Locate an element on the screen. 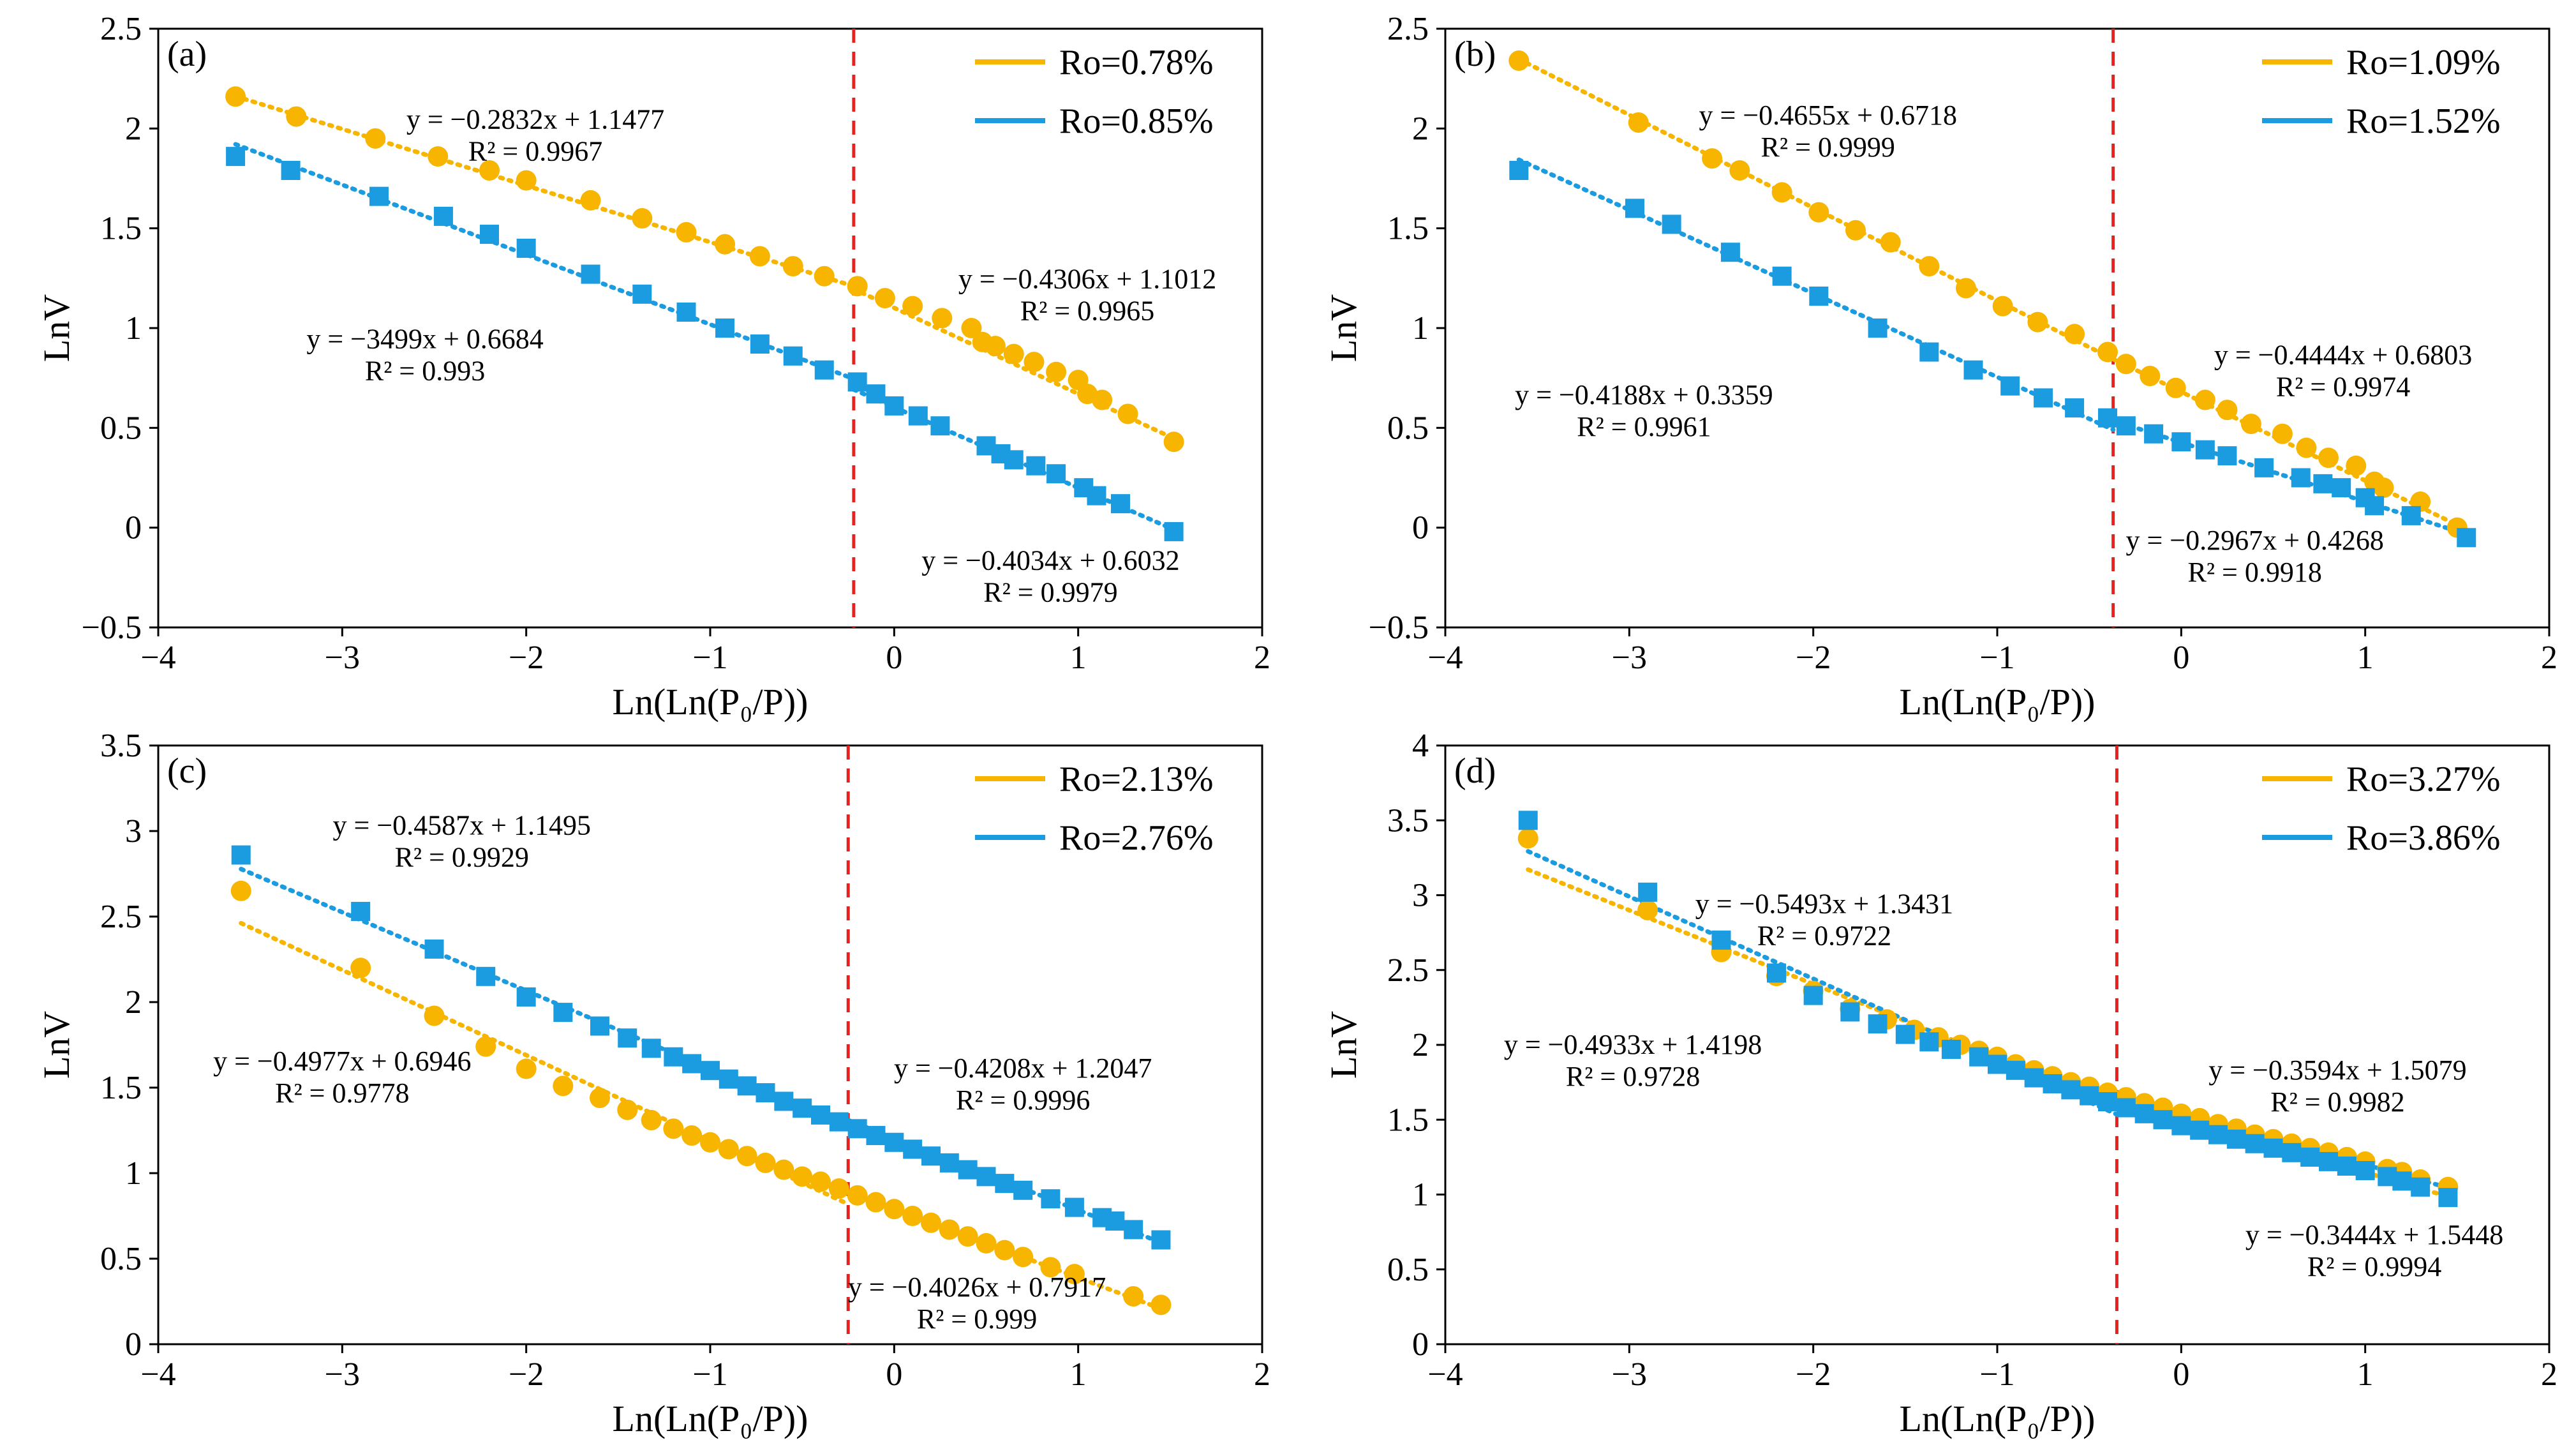 The image size is (2576, 1454). fit-r-squared: R² = 0.9974 is located at coordinates (2343, 386).